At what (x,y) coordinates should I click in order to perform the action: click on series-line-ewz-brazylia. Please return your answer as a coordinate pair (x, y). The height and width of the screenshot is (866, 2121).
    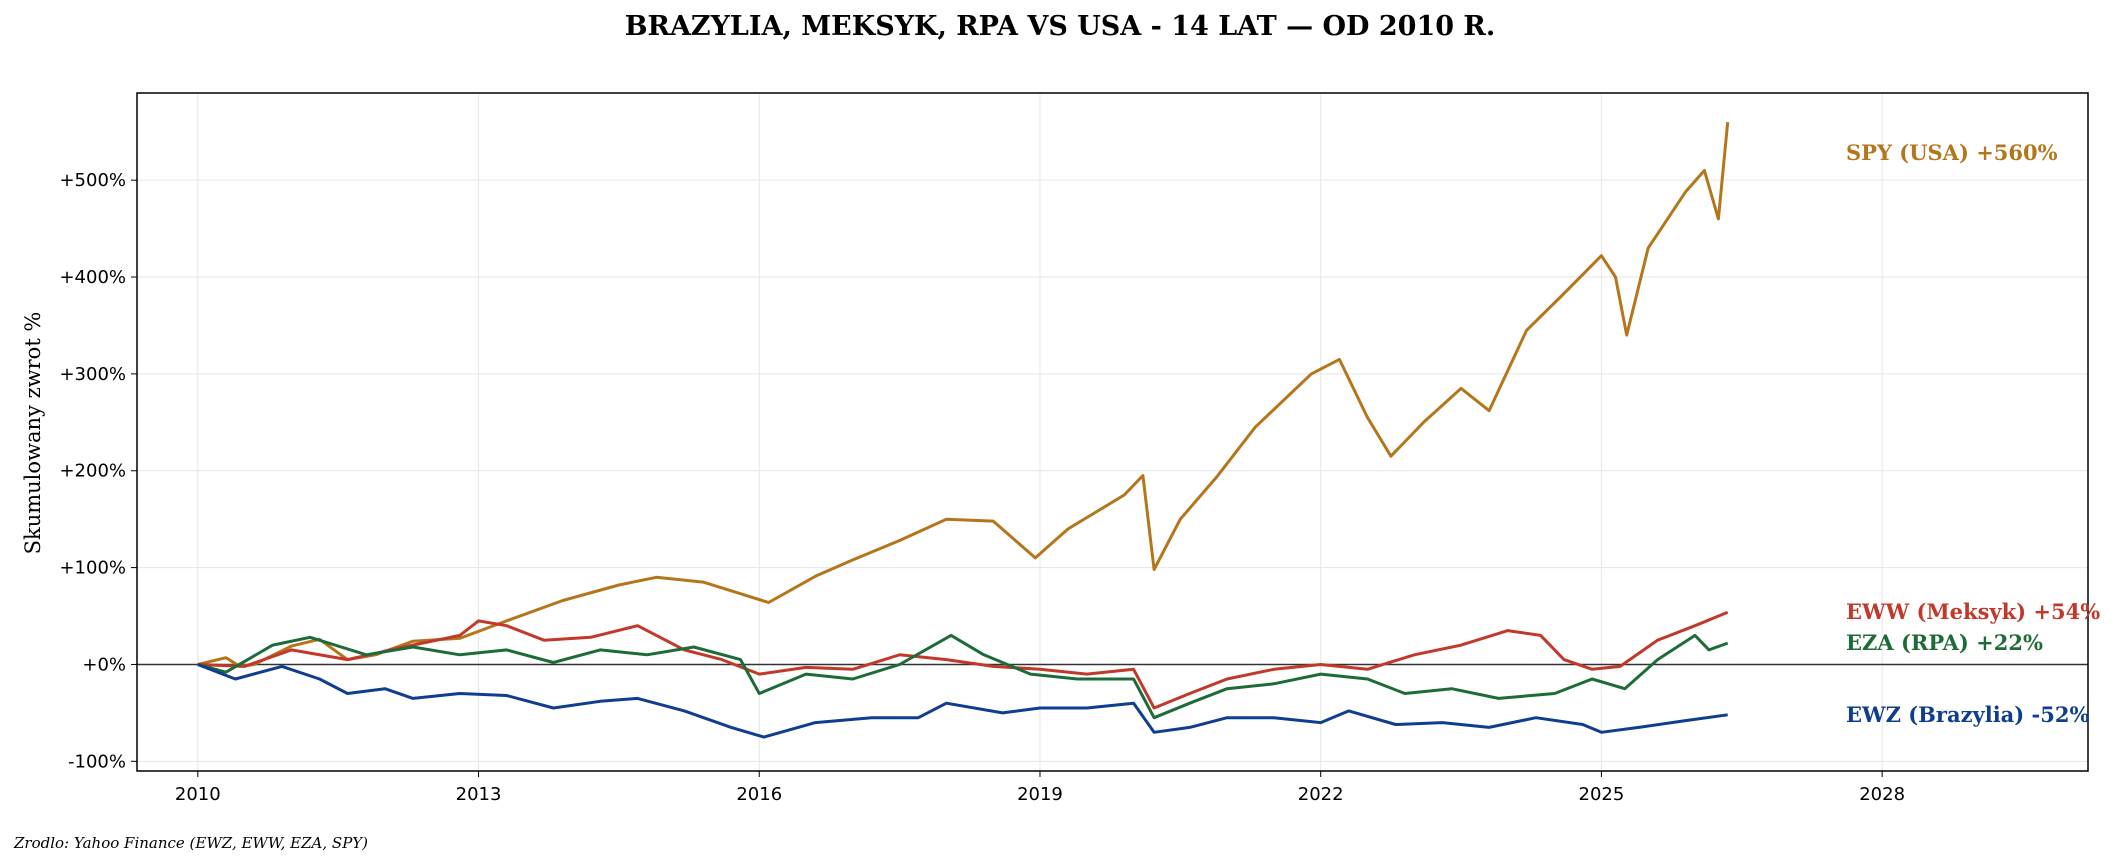
    Looking at the image, I should click on (962, 701).